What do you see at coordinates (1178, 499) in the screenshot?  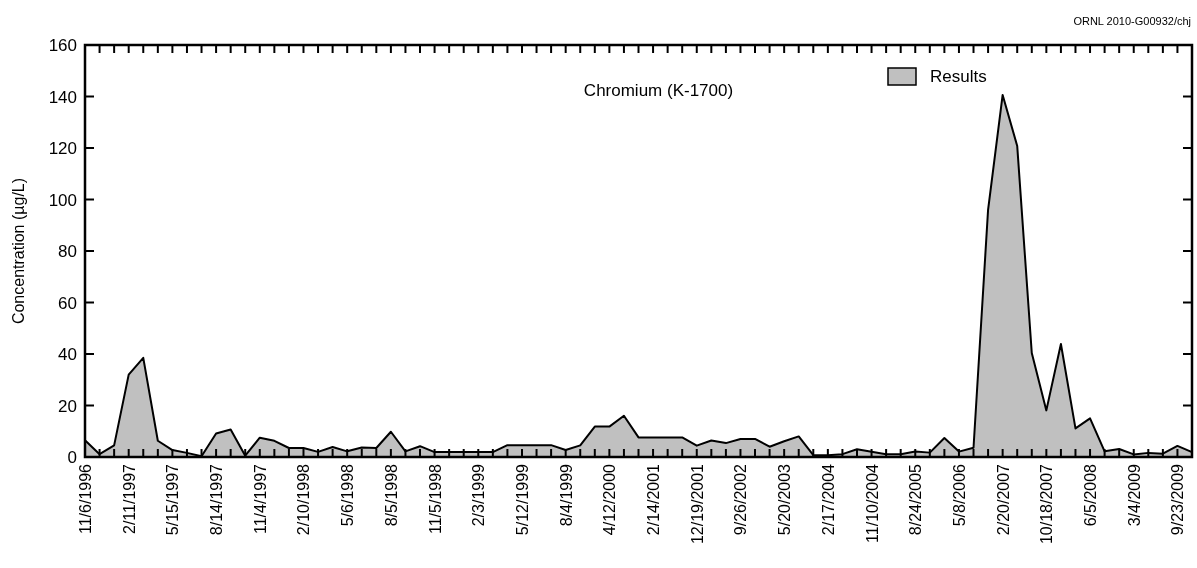 I see `x-tick-label: 9/23/2009` at bounding box center [1178, 499].